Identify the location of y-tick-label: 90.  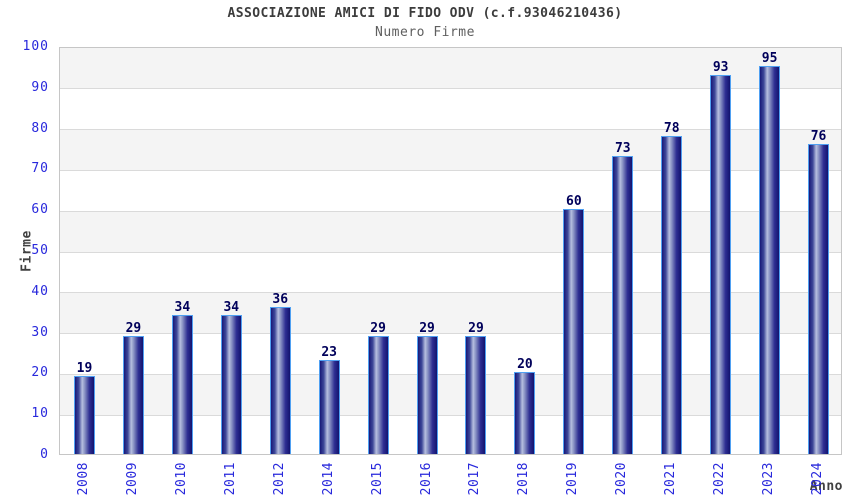
(40, 87).